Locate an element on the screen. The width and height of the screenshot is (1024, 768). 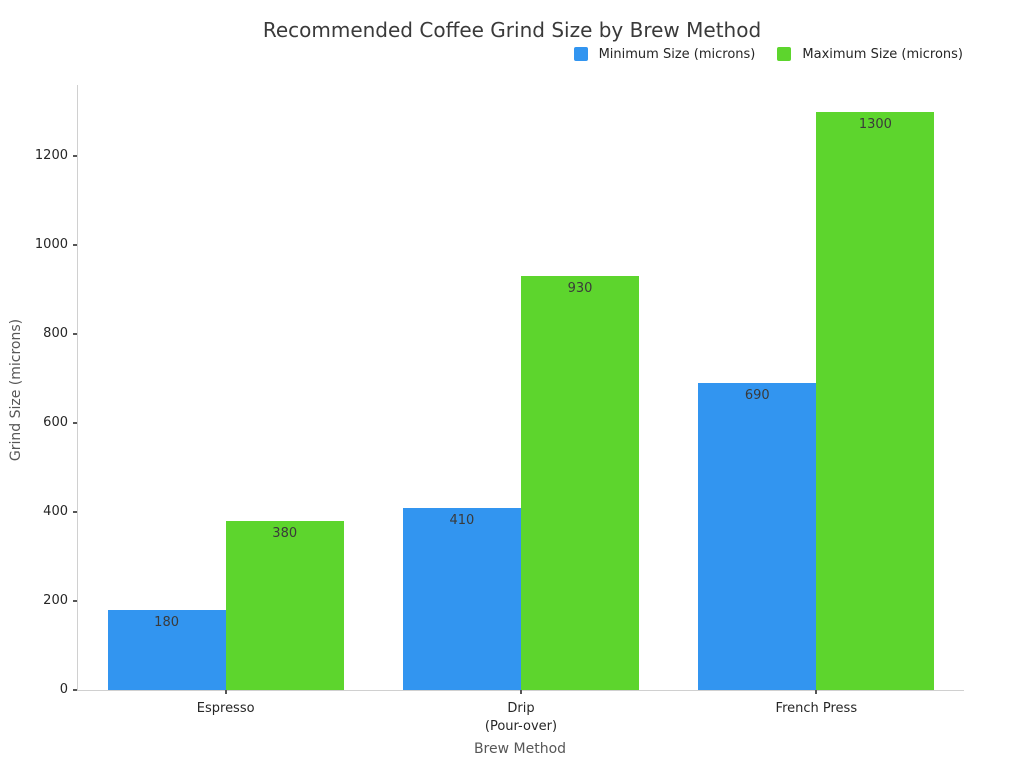
bar-value-label: 180 is located at coordinates (166, 622).